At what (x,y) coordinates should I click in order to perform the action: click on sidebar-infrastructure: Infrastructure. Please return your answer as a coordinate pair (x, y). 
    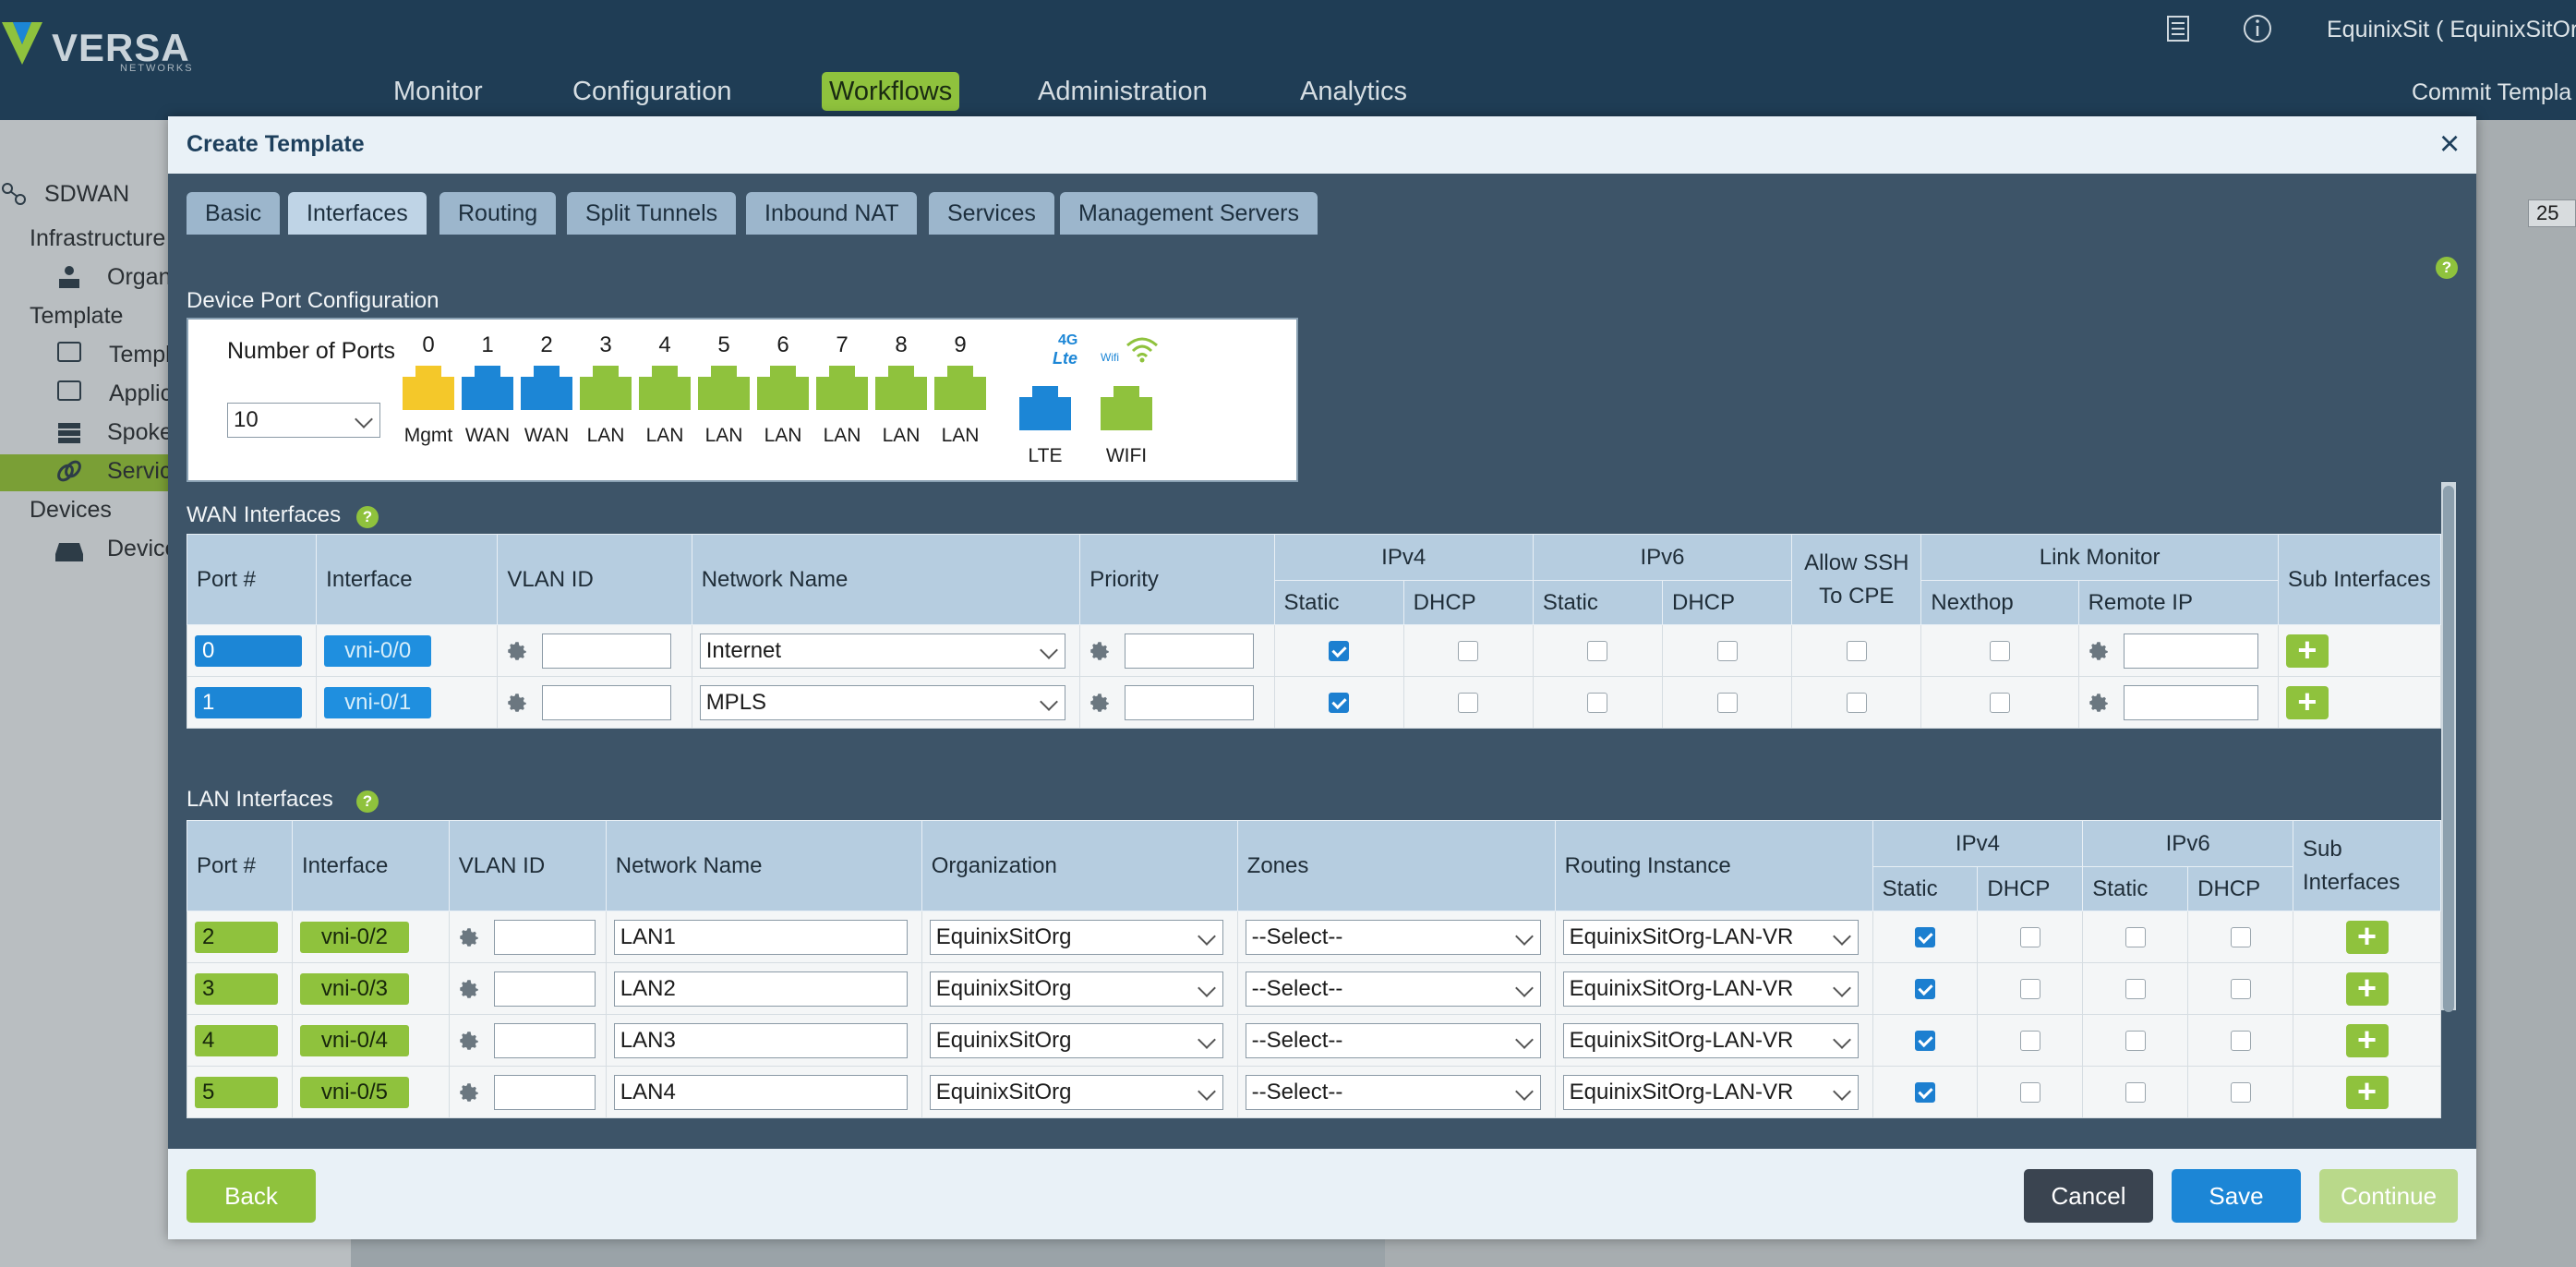
    Looking at the image, I should click on (98, 238).